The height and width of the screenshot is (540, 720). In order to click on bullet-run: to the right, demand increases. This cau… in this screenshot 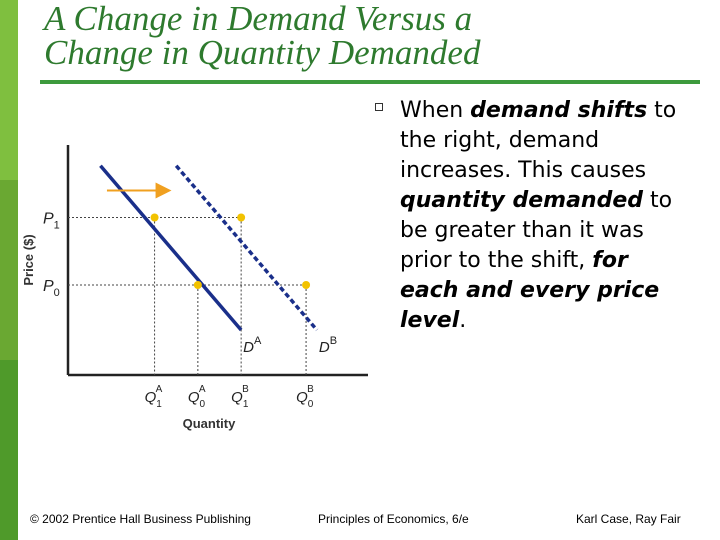, I will do `click(538, 140)`.